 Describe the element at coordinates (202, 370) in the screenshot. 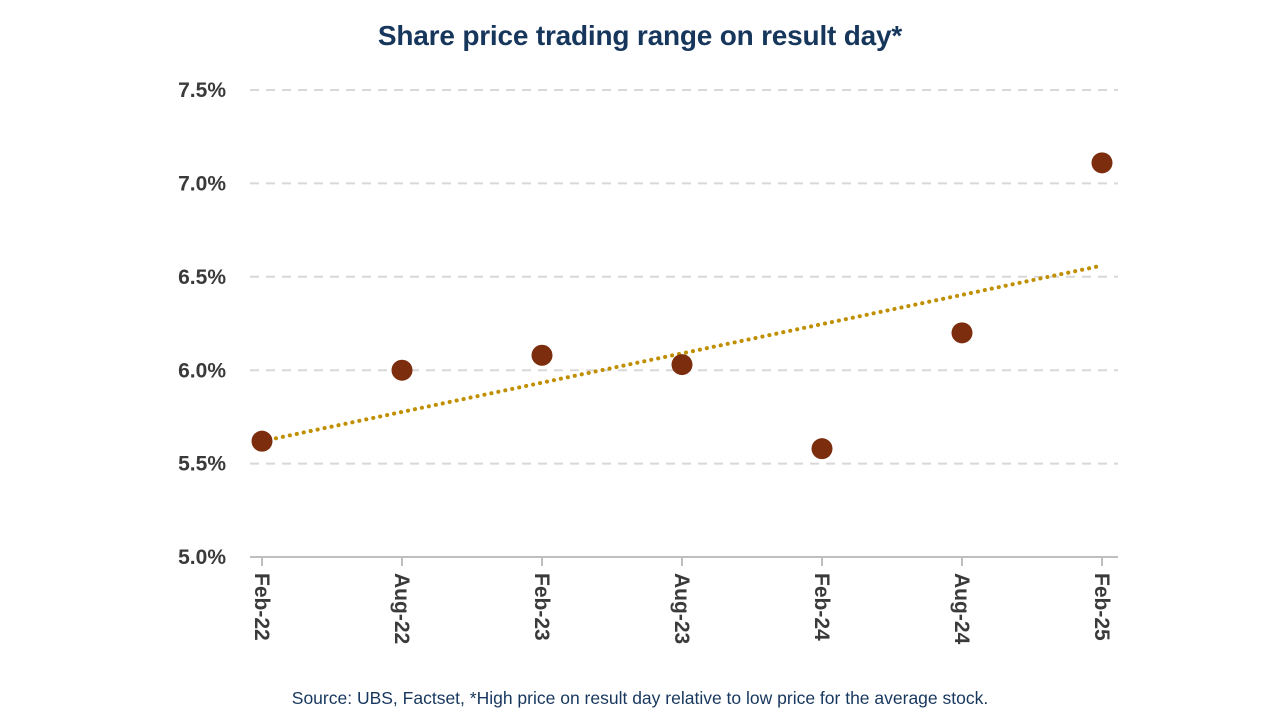

I see `y-tick-label: 6.0%` at that location.